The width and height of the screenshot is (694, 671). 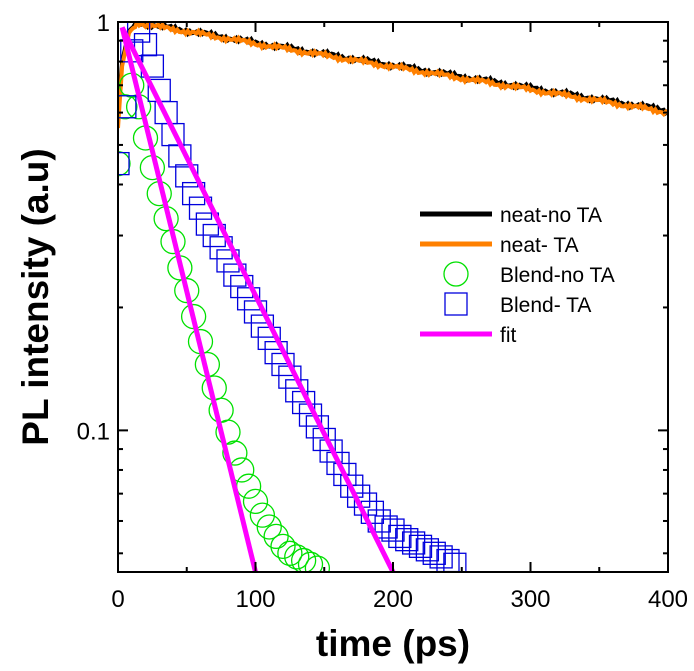 I want to click on y-tick-label: 0.1, so click(x=93, y=431).